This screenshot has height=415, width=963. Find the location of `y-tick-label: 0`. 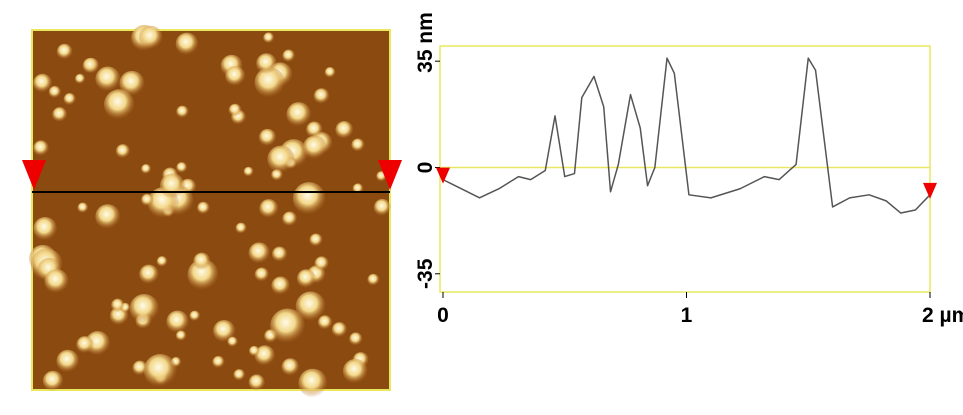

y-tick-label: 0 is located at coordinates (425, 168).